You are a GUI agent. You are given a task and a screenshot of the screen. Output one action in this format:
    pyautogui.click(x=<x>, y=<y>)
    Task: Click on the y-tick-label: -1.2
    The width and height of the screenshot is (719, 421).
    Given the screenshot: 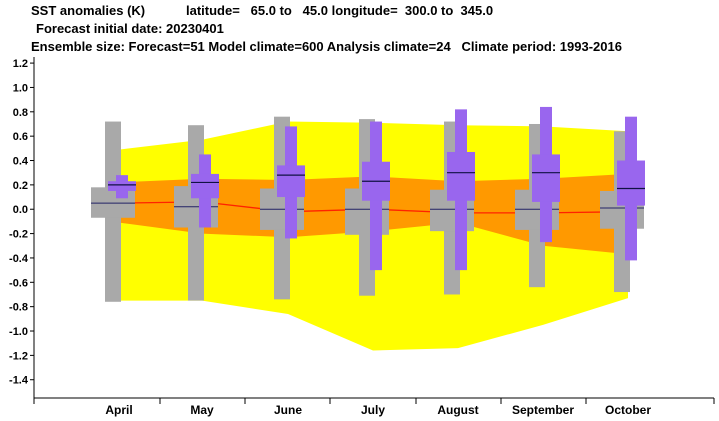 What is the action you would take?
    pyautogui.click(x=18, y=356)
    